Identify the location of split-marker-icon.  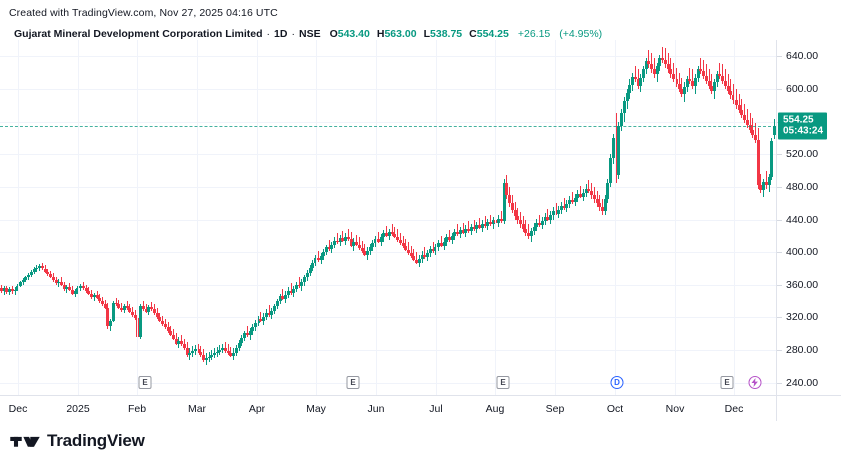
(755, 382).